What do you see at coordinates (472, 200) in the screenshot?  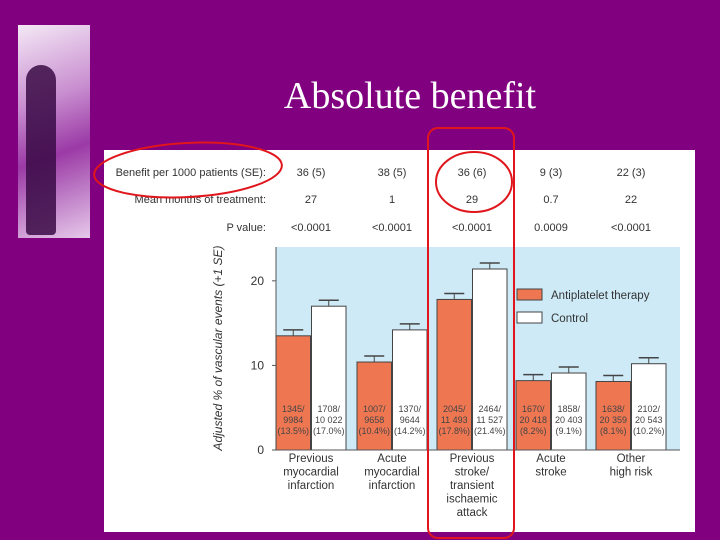 I see `table-cell: 29` at bounding box center [472, 200].